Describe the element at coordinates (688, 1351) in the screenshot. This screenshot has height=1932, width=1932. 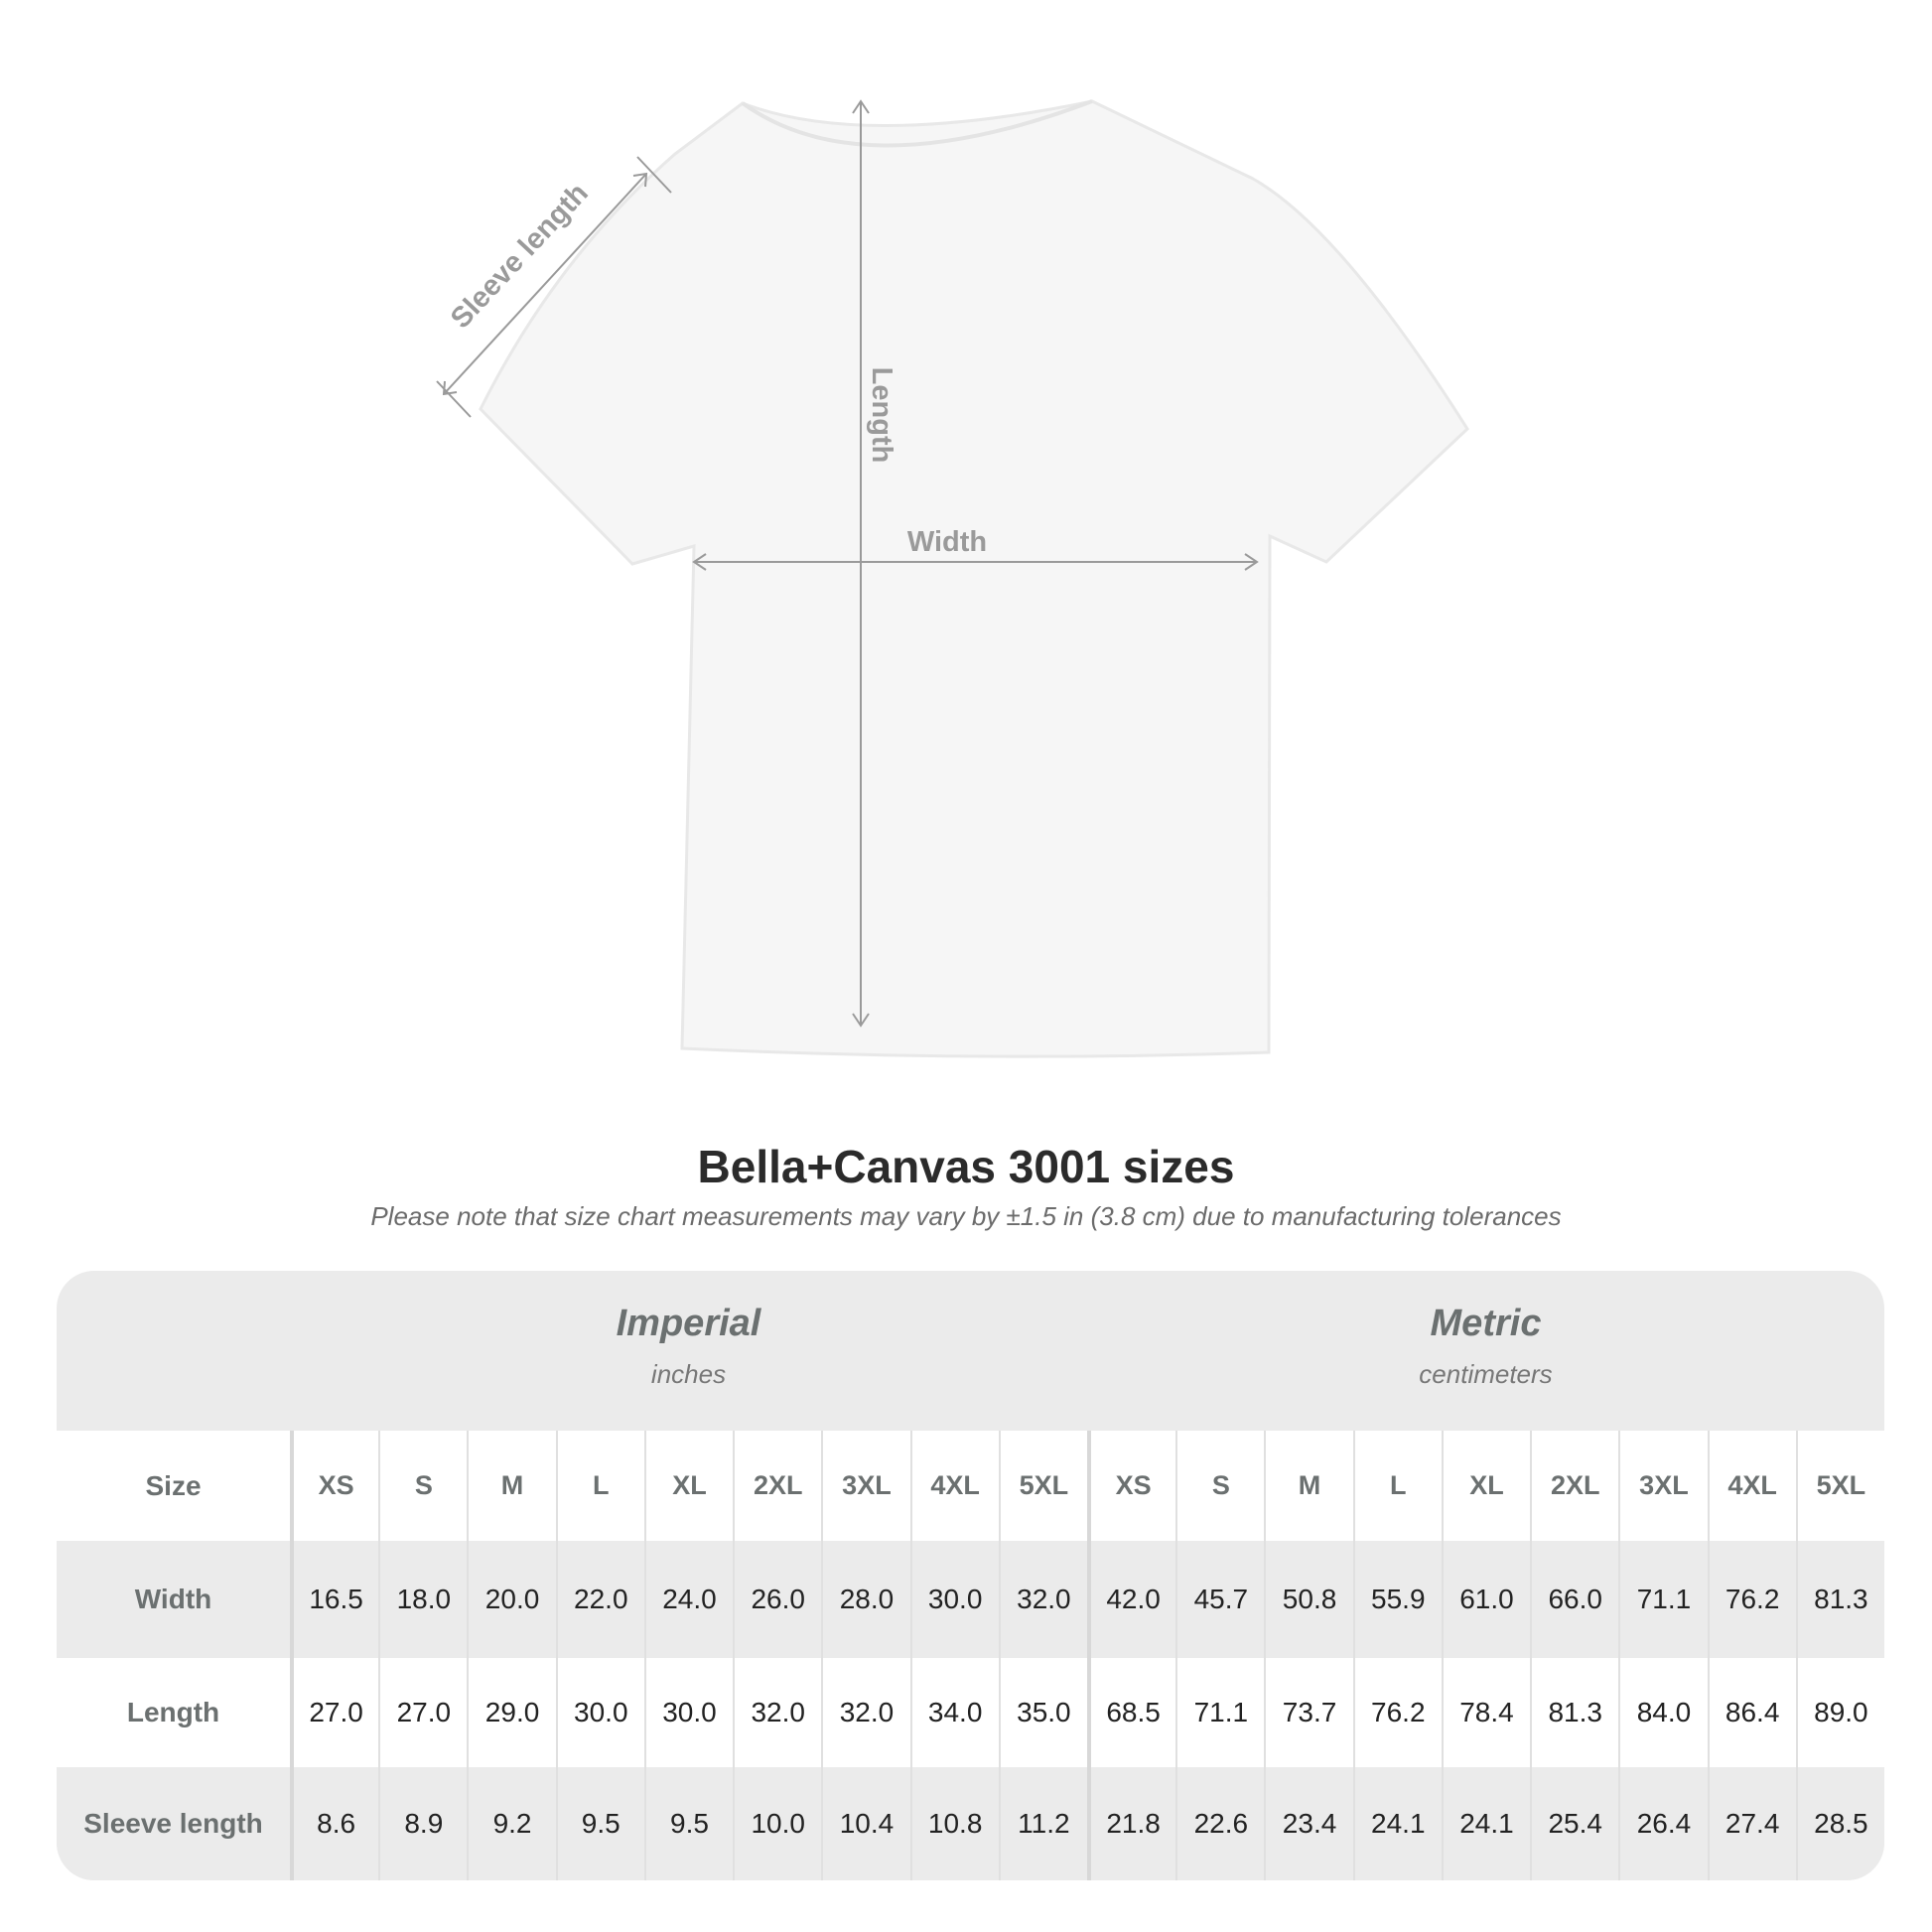
I see `imperial-header: Imperial inches` at that location.